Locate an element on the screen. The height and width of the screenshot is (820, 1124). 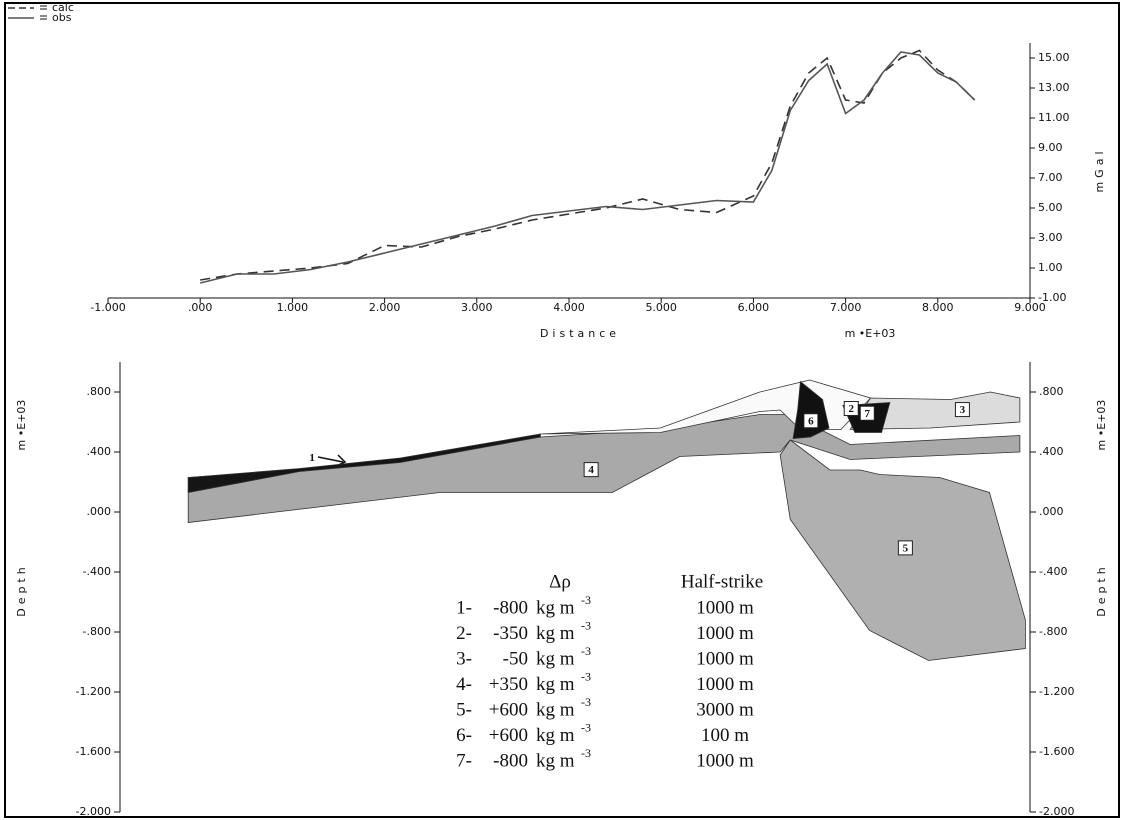
row-density: -50 is located at coordinates (515, 658).